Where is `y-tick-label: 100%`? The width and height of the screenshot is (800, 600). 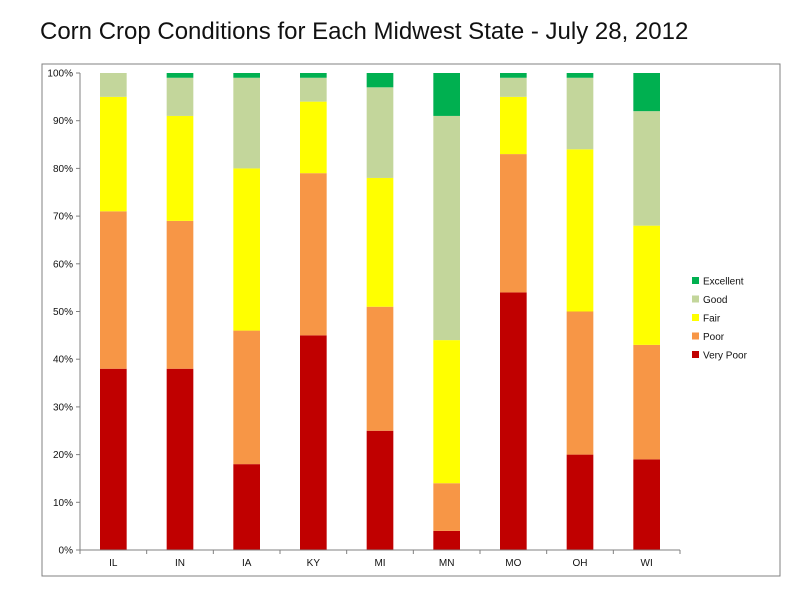
y-tick-label: 100% is located at coordinates (60, 74).